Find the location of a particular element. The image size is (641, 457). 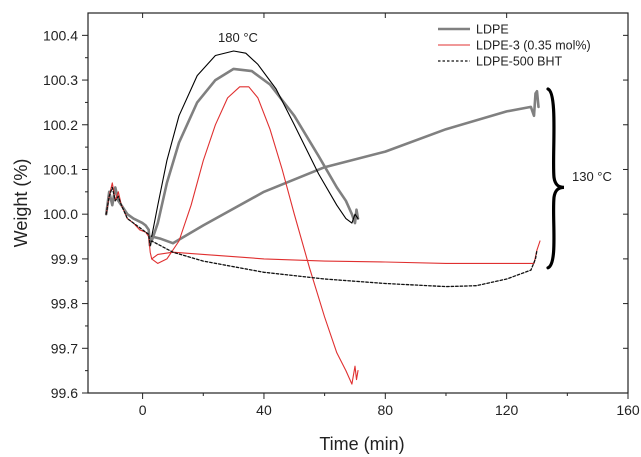

x-tick-label-0: 0 is located at coordinates (143, 410).